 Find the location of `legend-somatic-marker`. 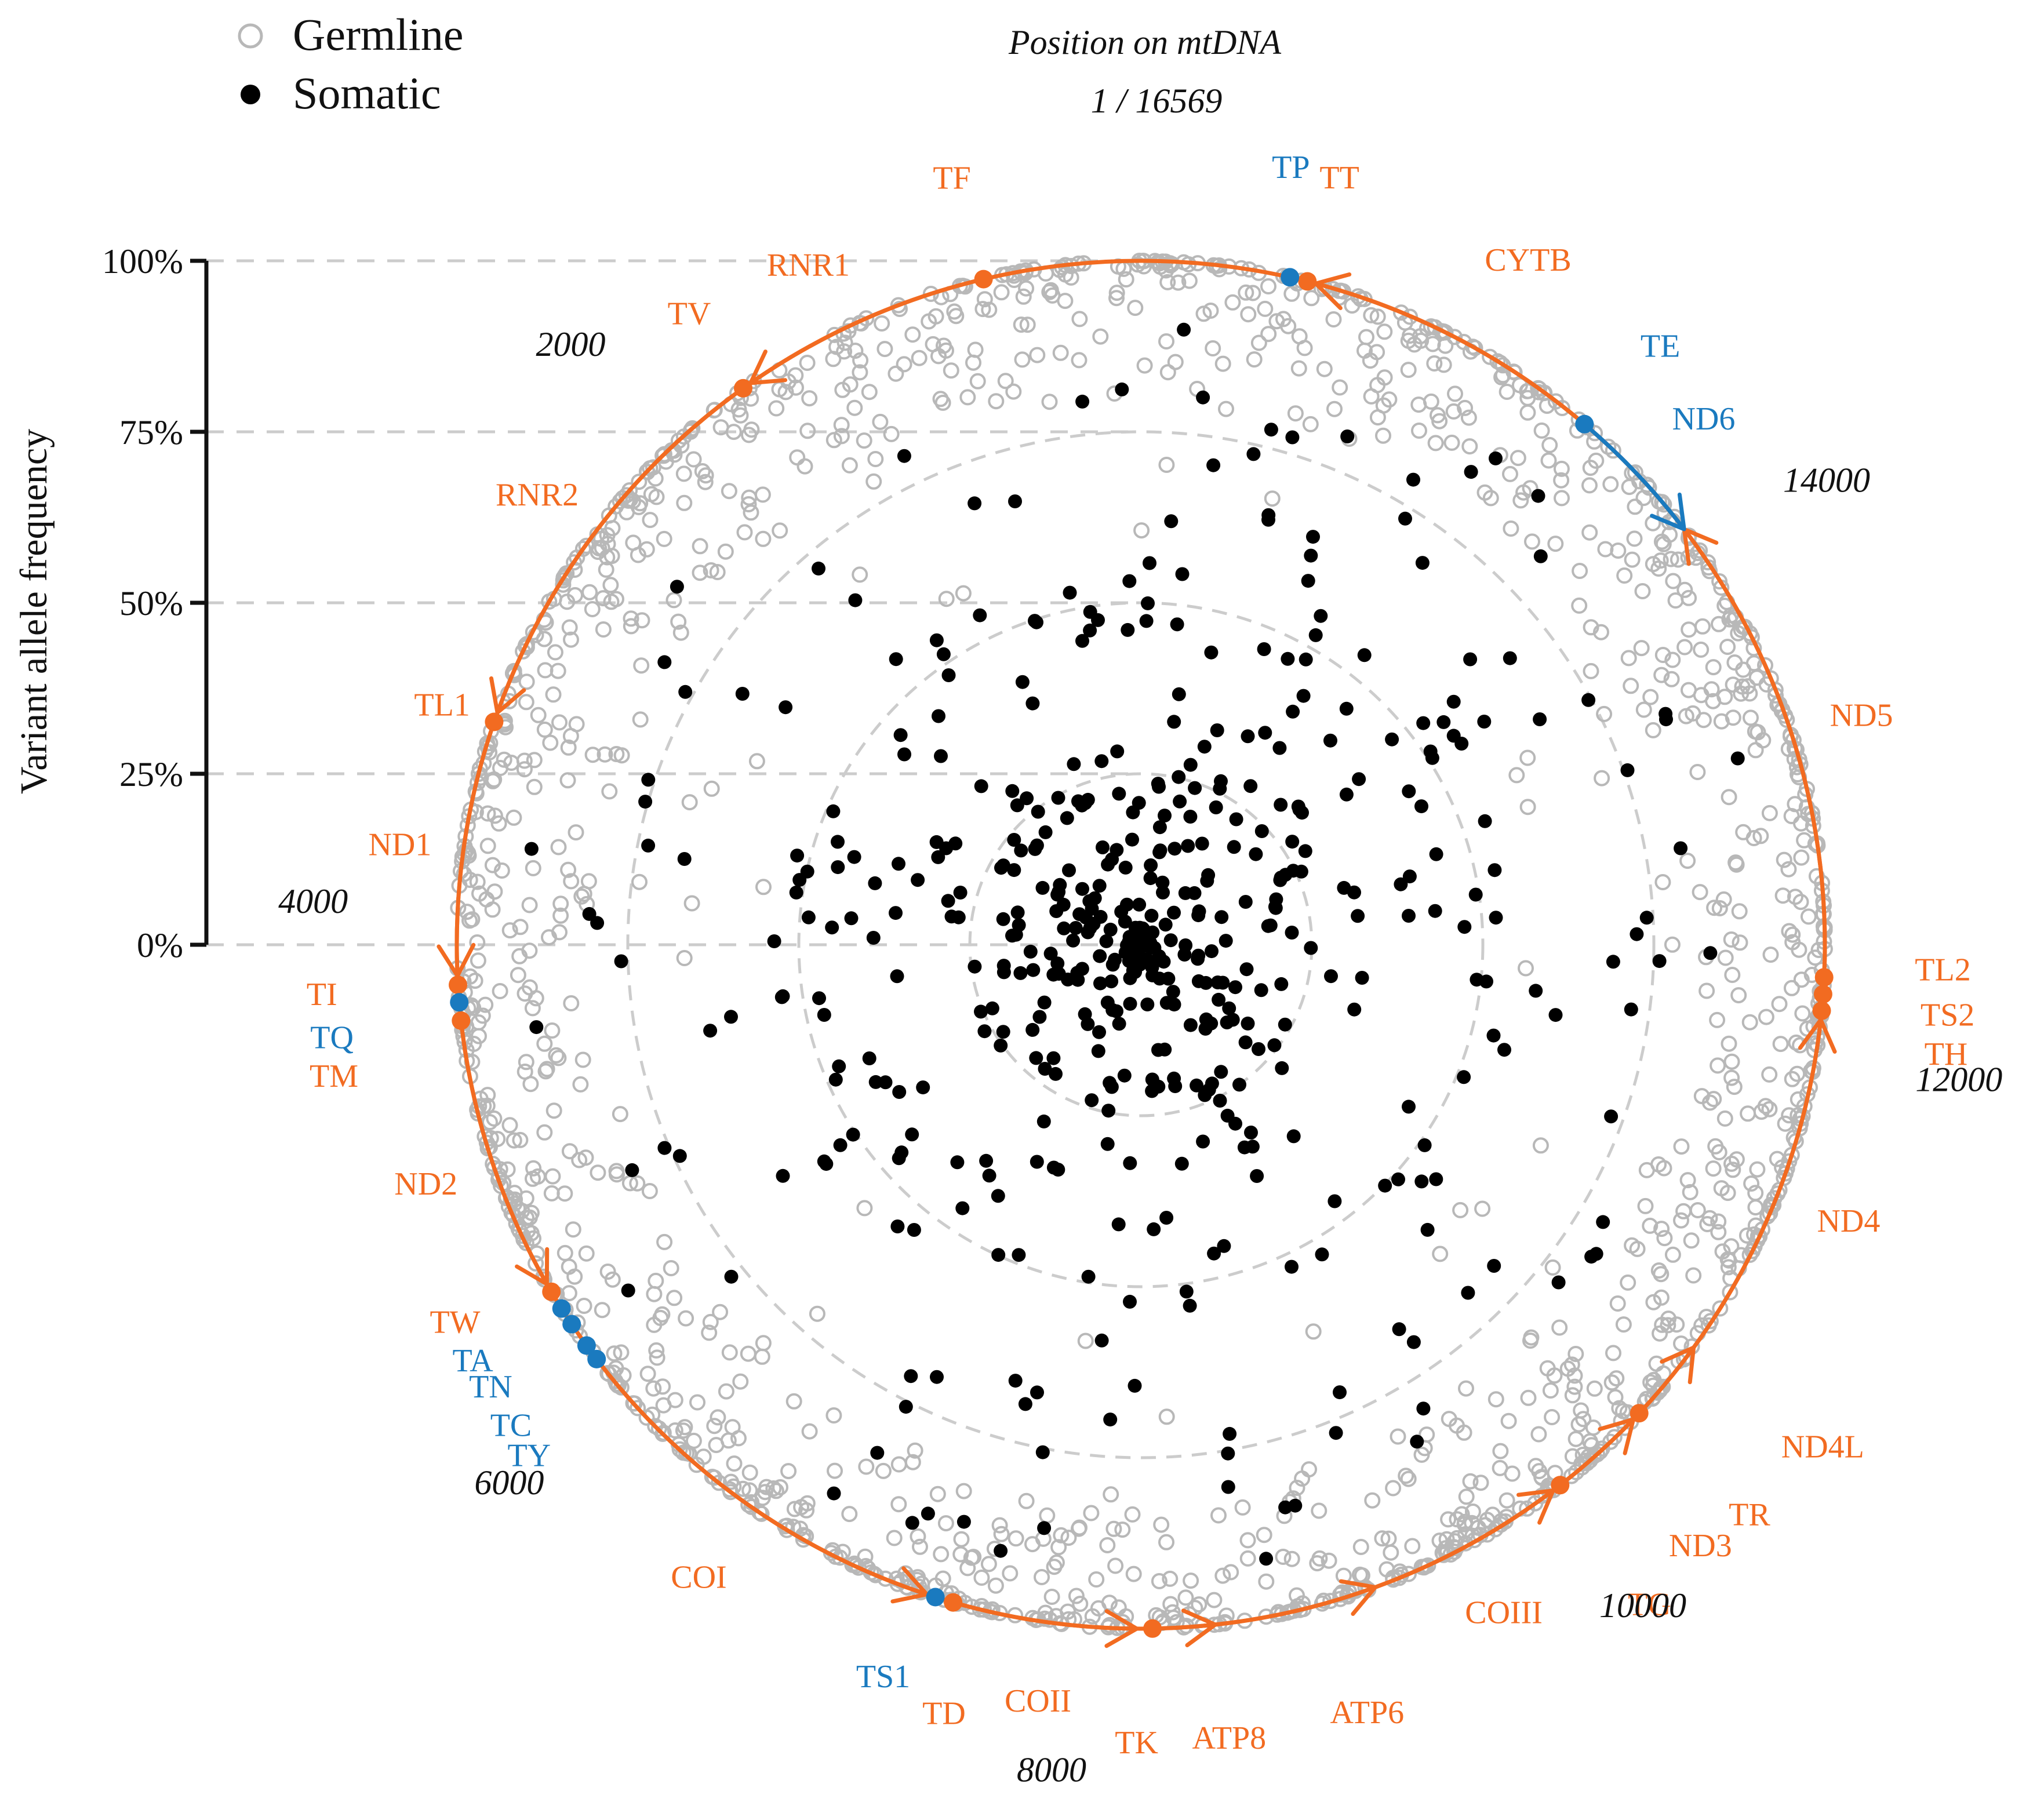

legend-somatic-marker is located at coordinates (250, 94).